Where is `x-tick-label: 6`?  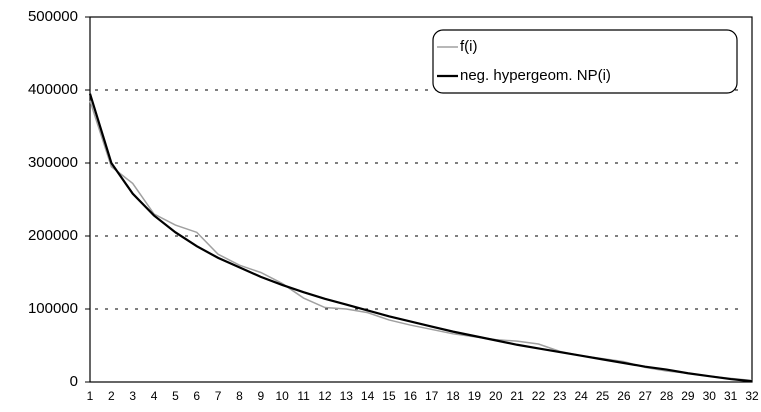
x-tick-label: 6 is located at coordinates (196, 396).